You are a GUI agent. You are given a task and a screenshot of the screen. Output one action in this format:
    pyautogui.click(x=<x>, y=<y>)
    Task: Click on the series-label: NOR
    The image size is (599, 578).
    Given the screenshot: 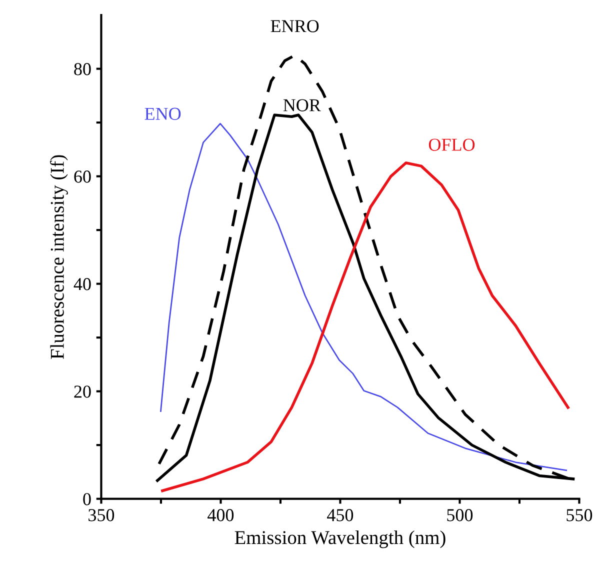 What is the action you would take?
    pyautogui.click(x=302, y=105)
    